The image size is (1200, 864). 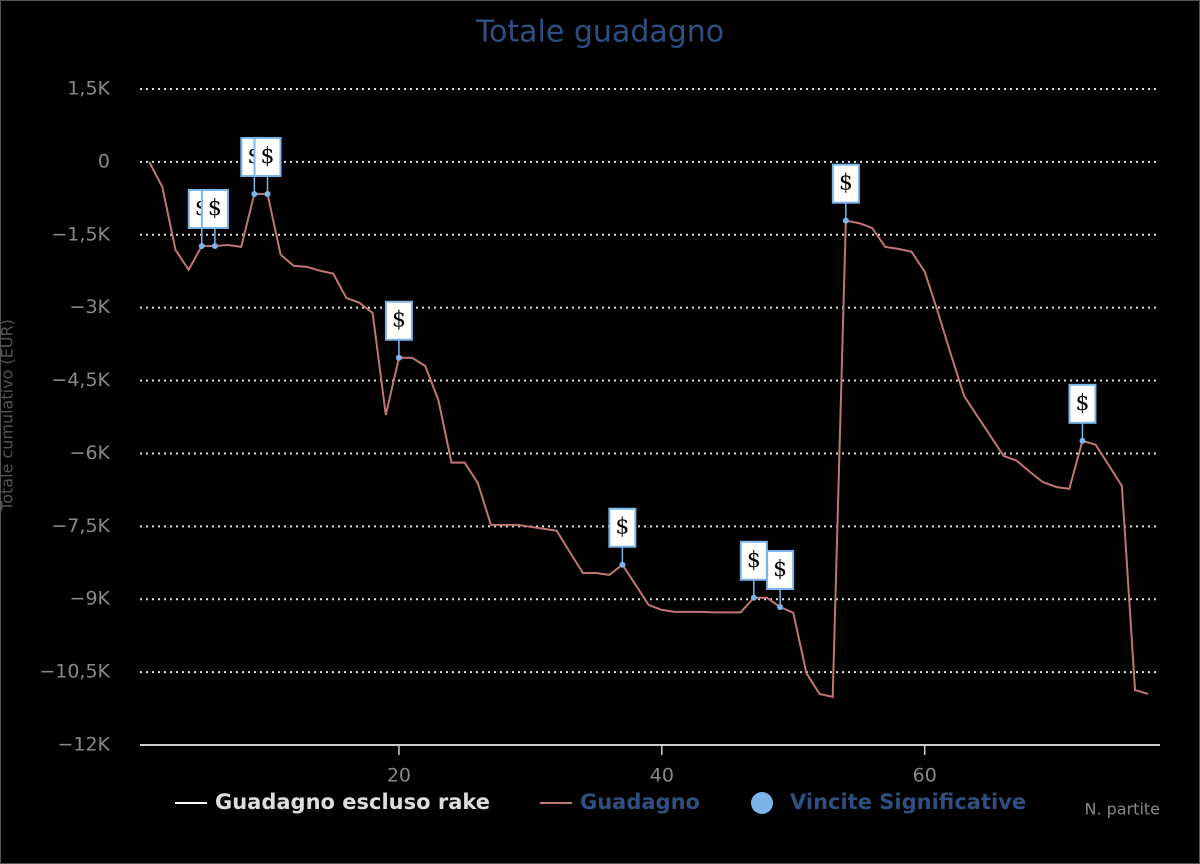 I want to click on legend-label: Vincite Significative, so click(x=908, y=802).